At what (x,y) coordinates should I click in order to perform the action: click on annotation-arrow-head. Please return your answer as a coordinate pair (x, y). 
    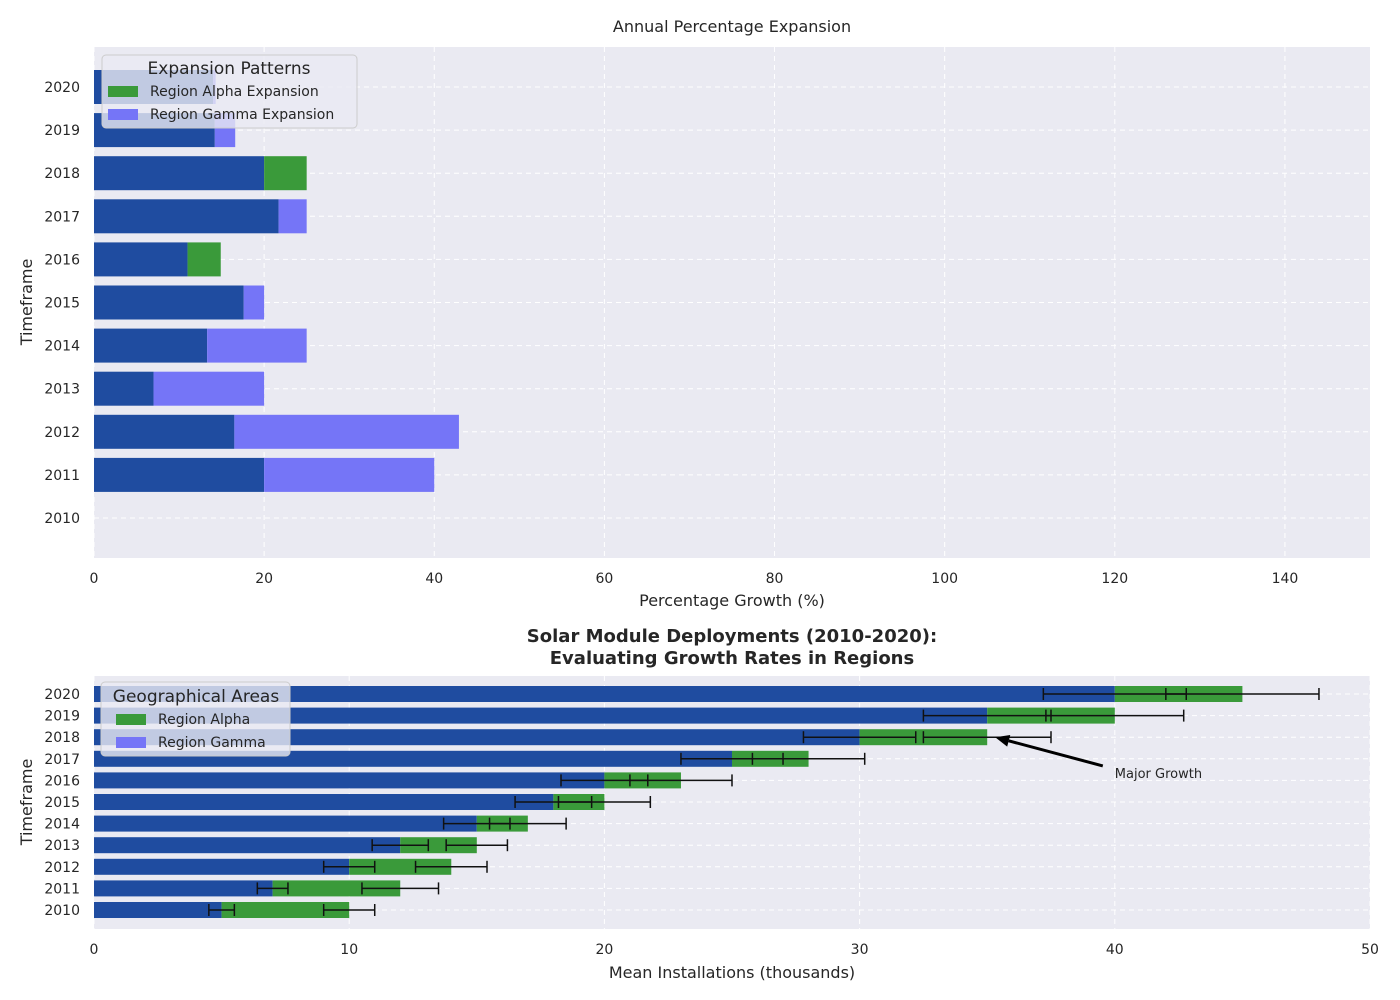
    Looking at the image, I should click on (1003, 741).